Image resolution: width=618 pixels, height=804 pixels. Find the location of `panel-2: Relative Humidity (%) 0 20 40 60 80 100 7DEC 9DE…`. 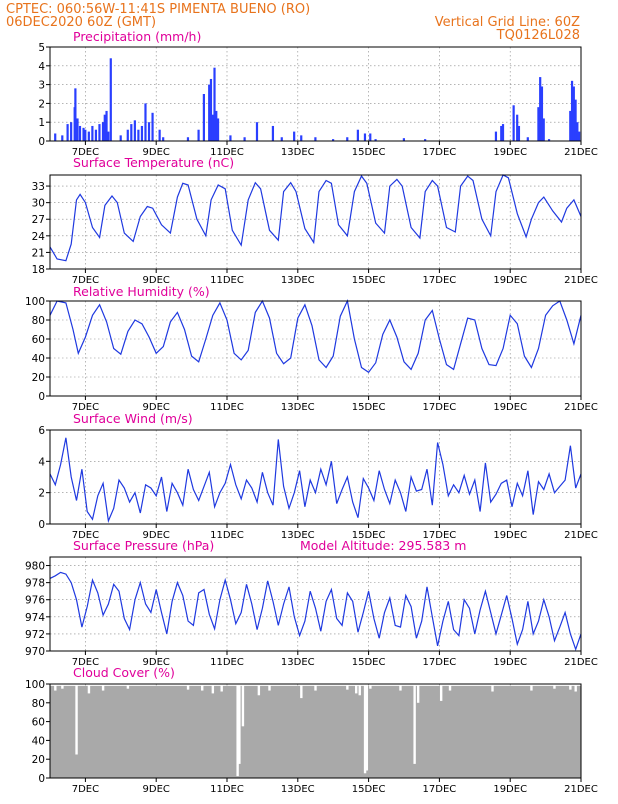

panel-2: Relative Humidity (%) 0 20 40 60 80 100 7DEC 9DE… is located at coordinates (311, 348).